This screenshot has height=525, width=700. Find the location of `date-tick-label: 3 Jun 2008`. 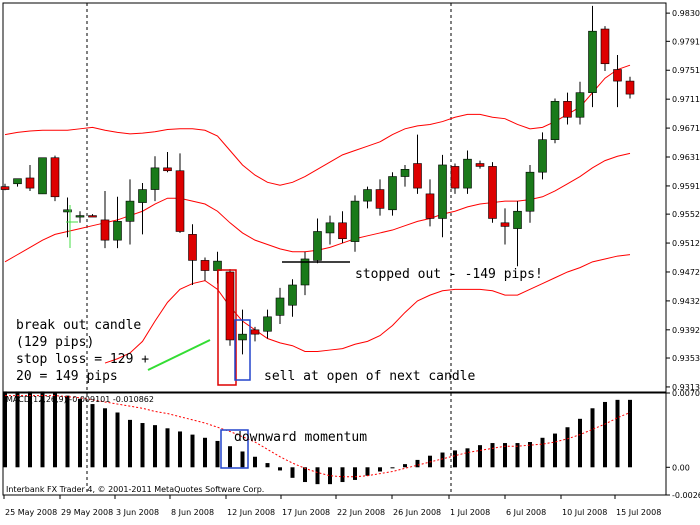

date-tick-label: 3 Jun 2008 is located at coordinates (137, 512).